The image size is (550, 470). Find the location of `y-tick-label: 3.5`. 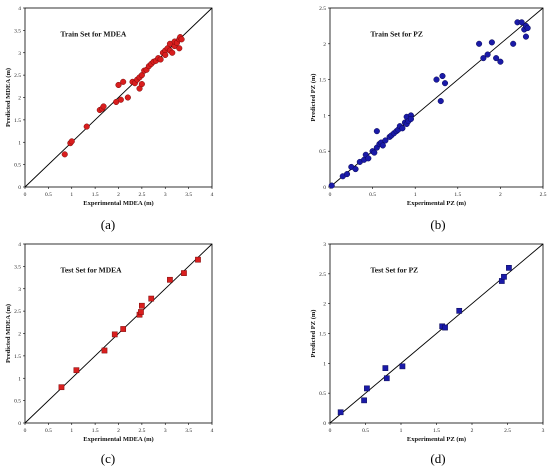

y-tick-label: 3.5 is located at coordinates (17, 267).